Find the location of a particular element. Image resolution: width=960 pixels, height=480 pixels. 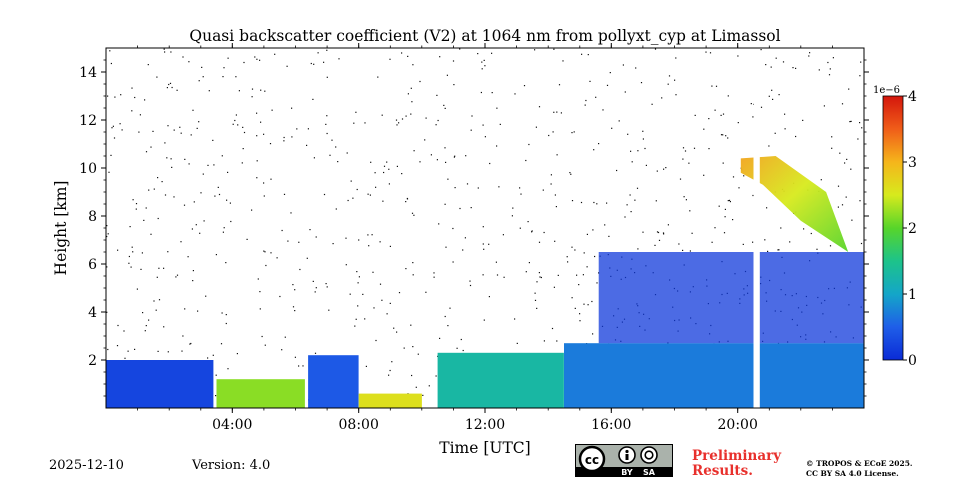

footer-version: Version: 4.0 is located at coordinates (231, 465).